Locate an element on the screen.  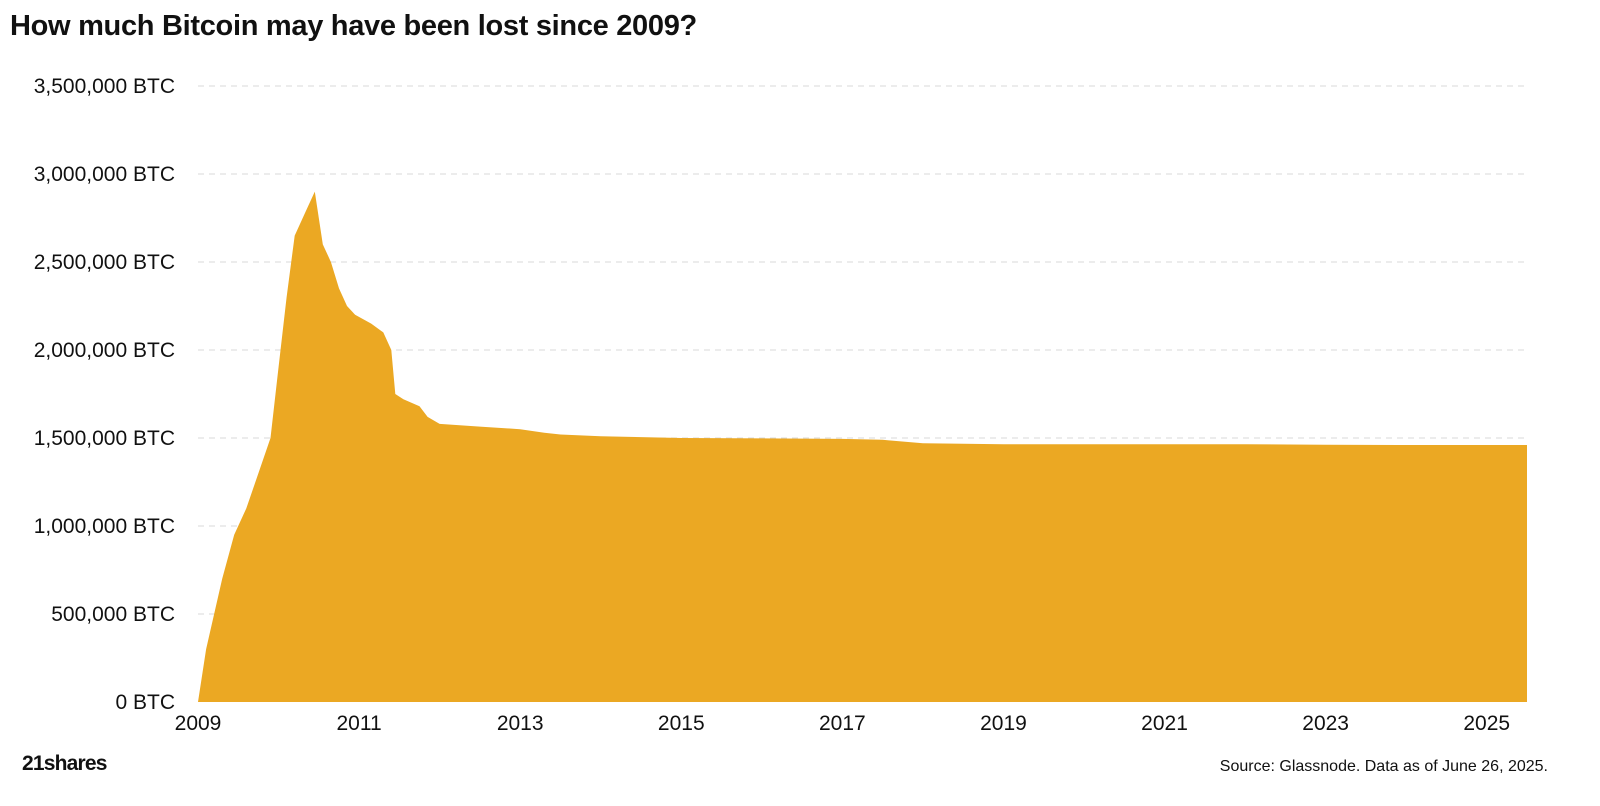
x-axis-labels: 2009 2011 2013 2015 2017 2019 2021 2023 2025 is located at coordinates (842, 723).